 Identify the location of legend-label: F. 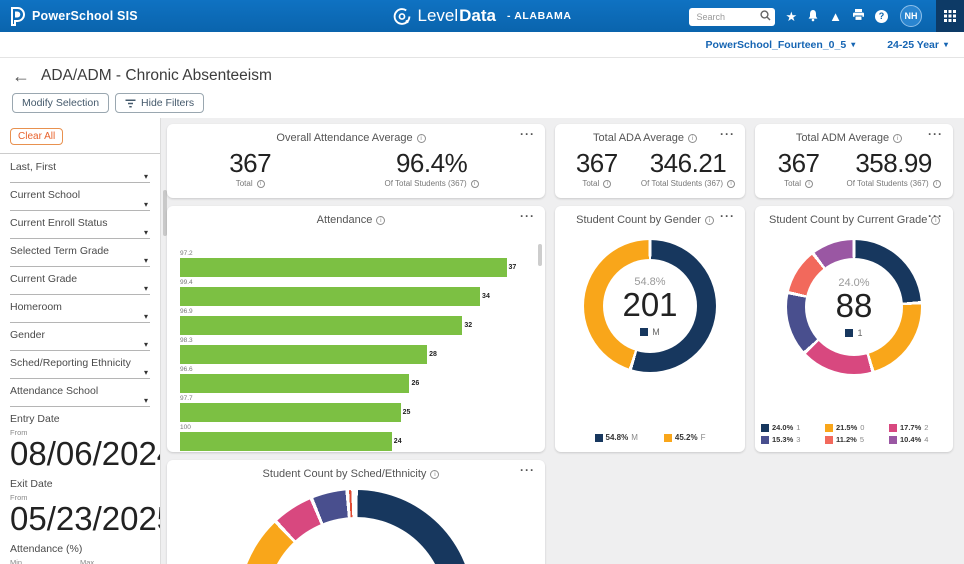
(703, 437).